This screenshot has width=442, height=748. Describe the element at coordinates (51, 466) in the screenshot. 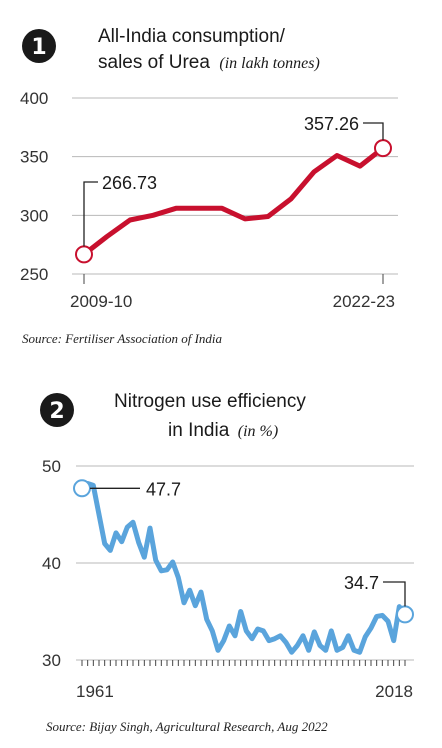

I see `chart-2-y-tick-50: 50` at that location.